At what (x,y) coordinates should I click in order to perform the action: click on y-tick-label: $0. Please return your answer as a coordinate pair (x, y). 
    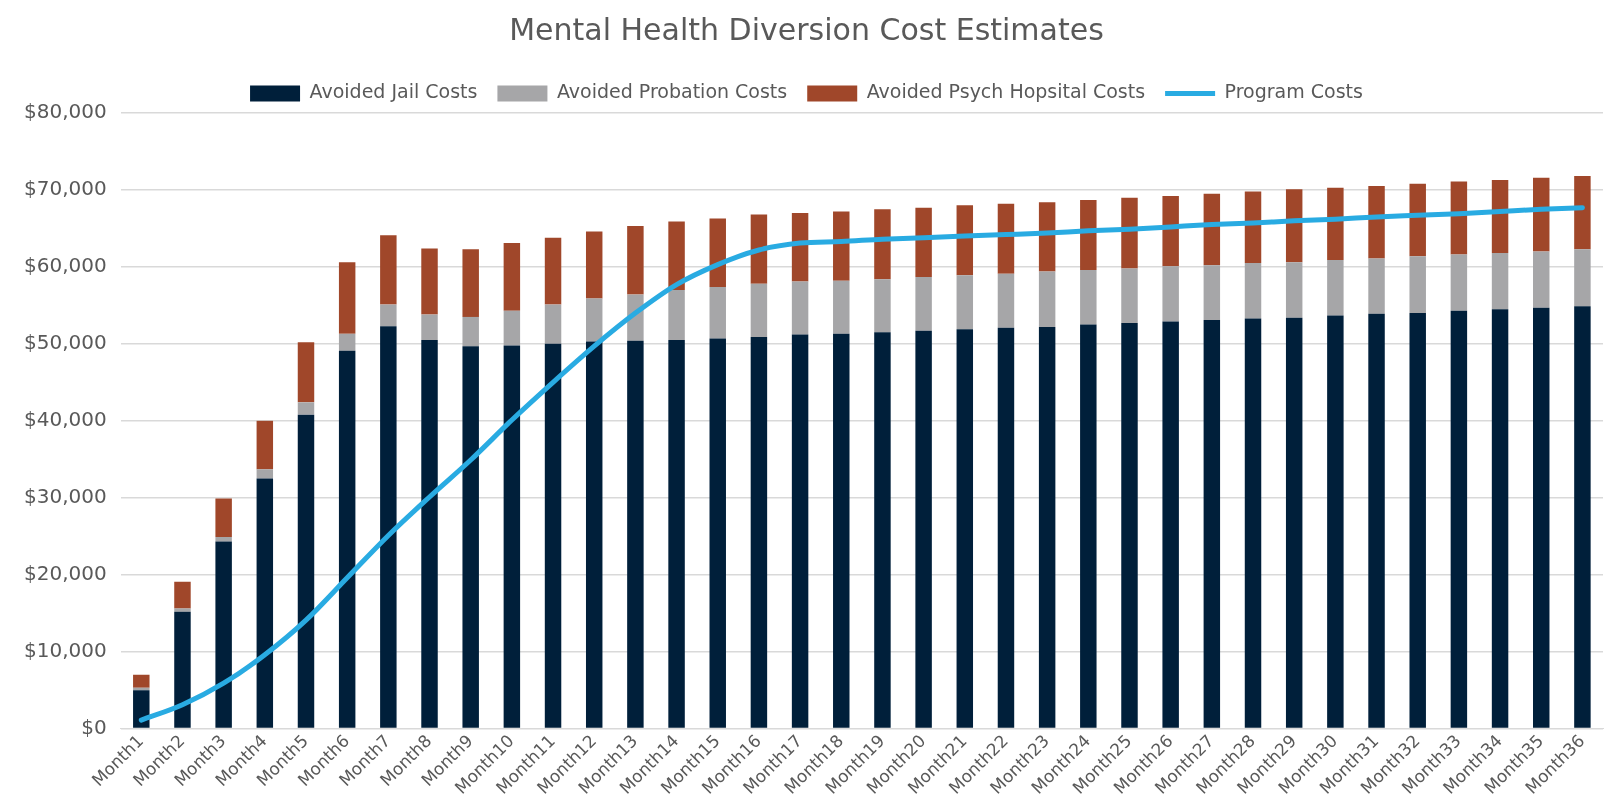
    Looking at the image, I should click on (94, 726).